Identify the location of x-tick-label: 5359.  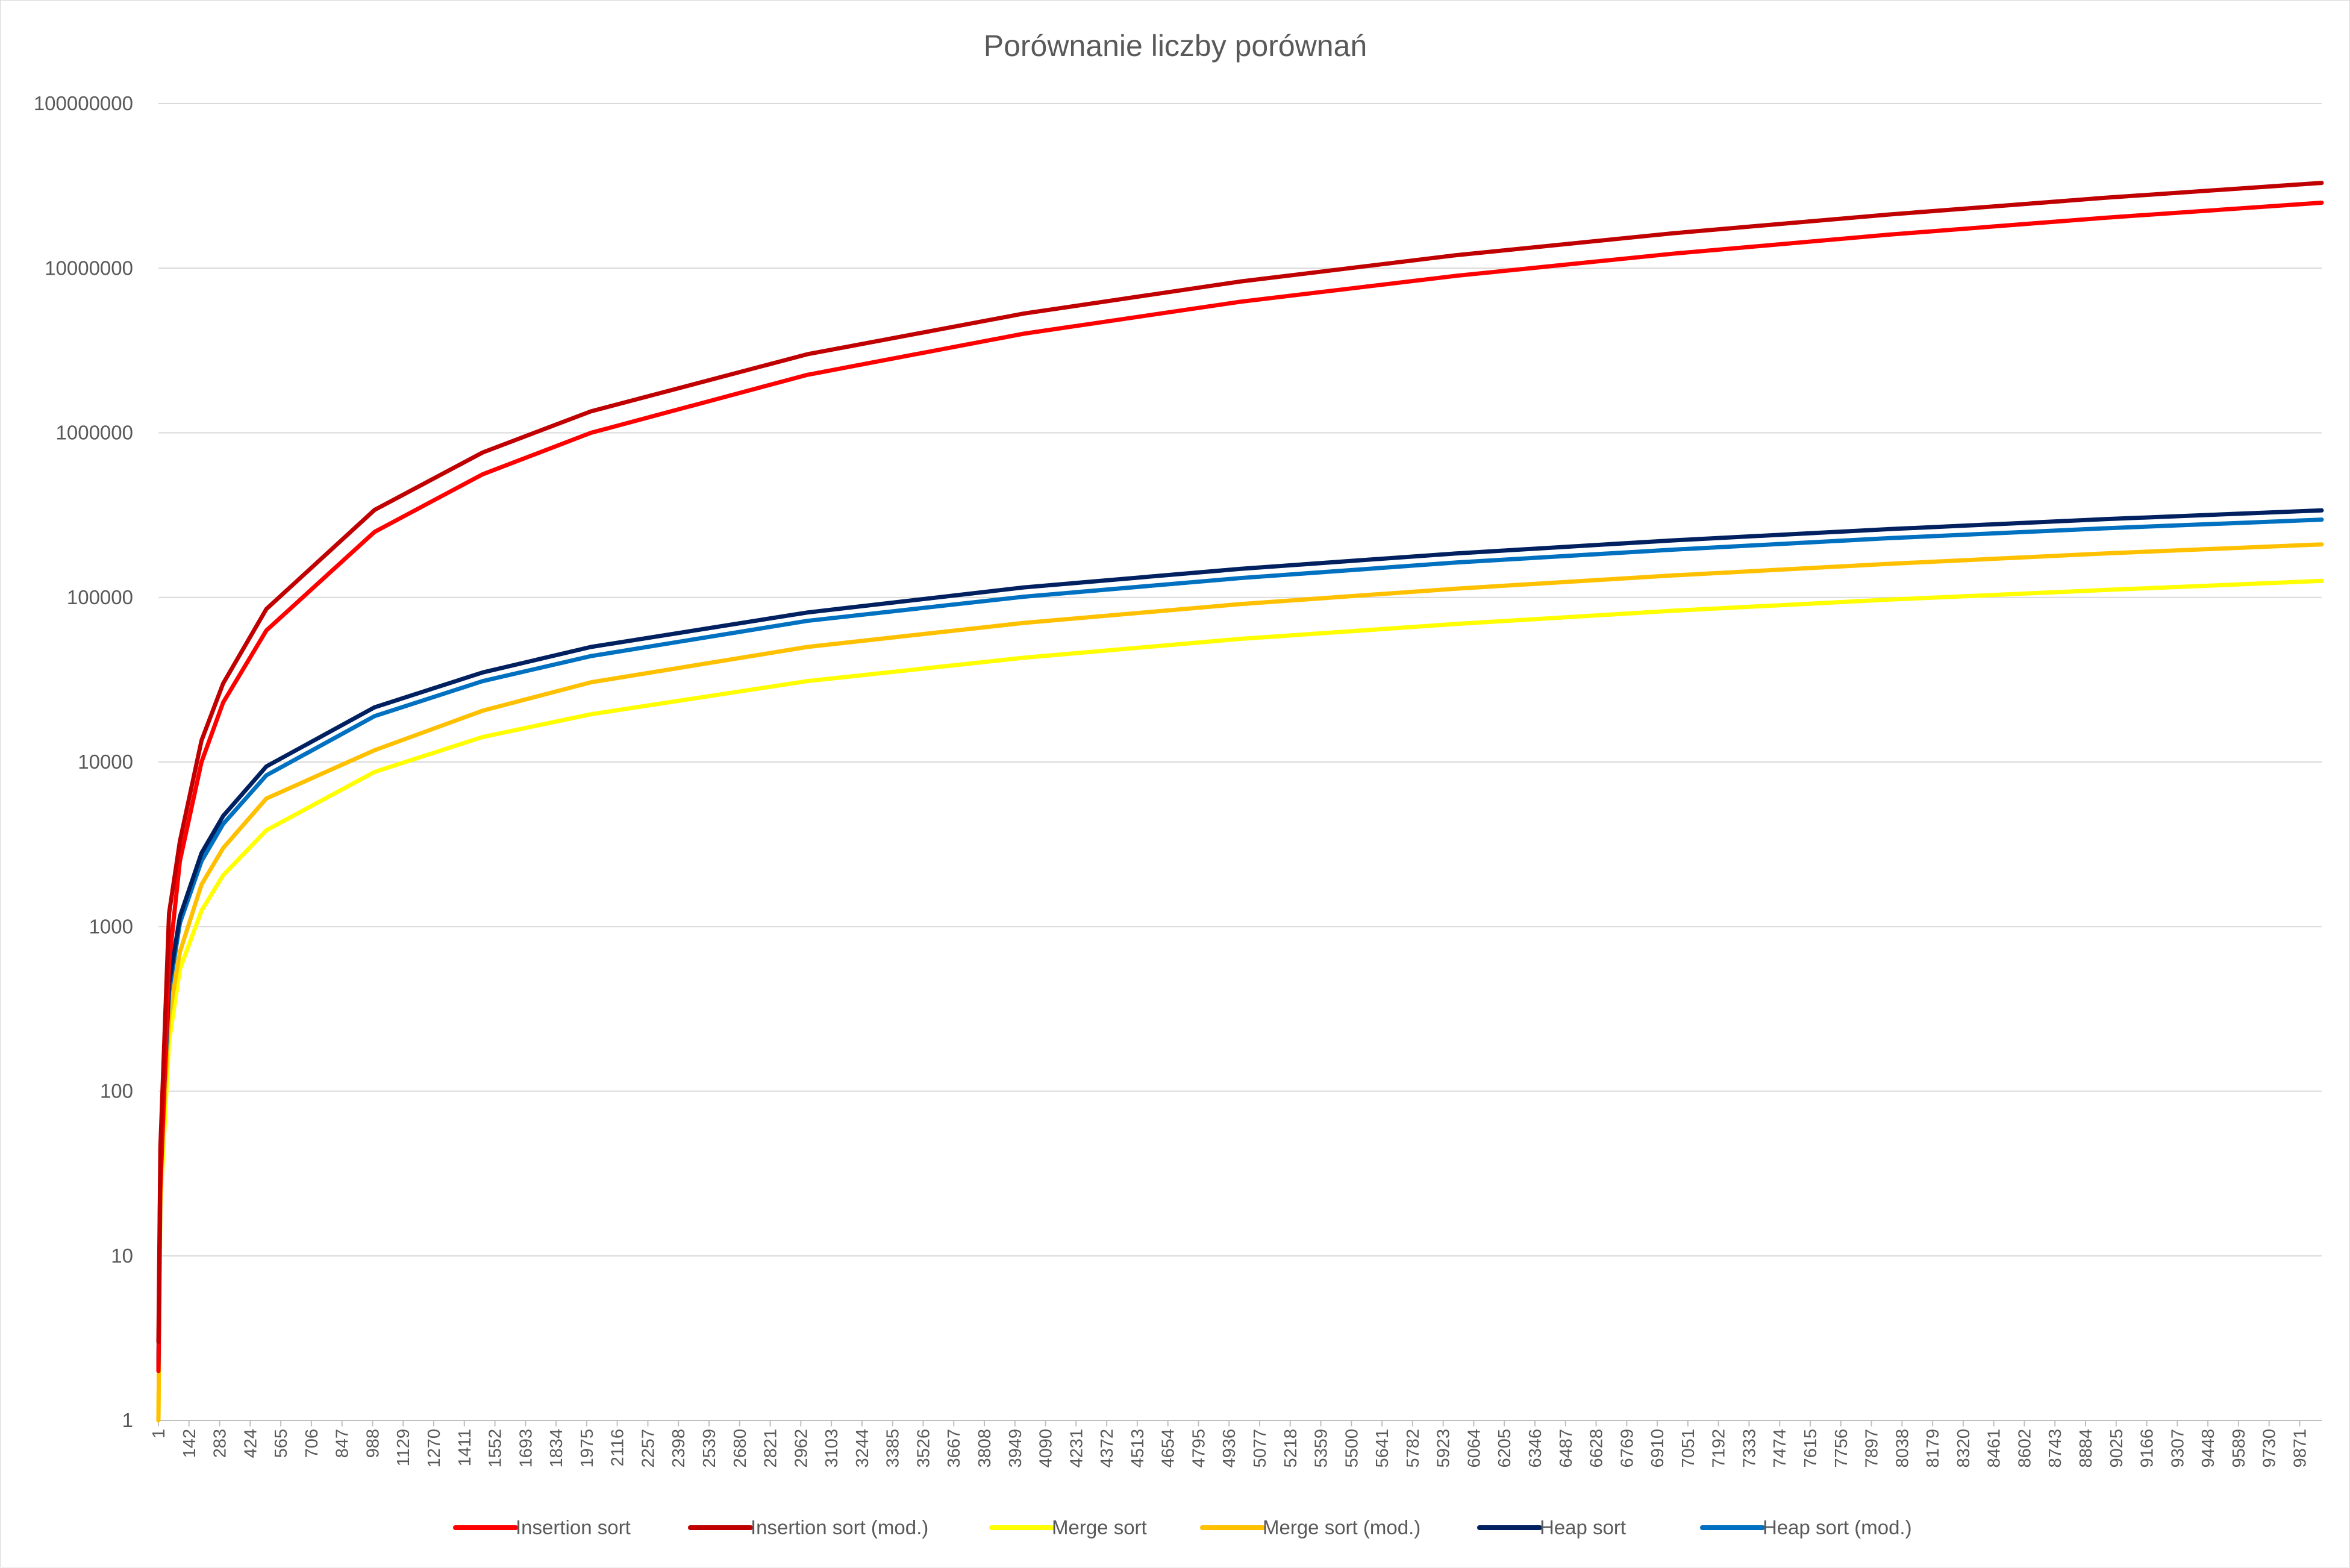
(1322, 1448).